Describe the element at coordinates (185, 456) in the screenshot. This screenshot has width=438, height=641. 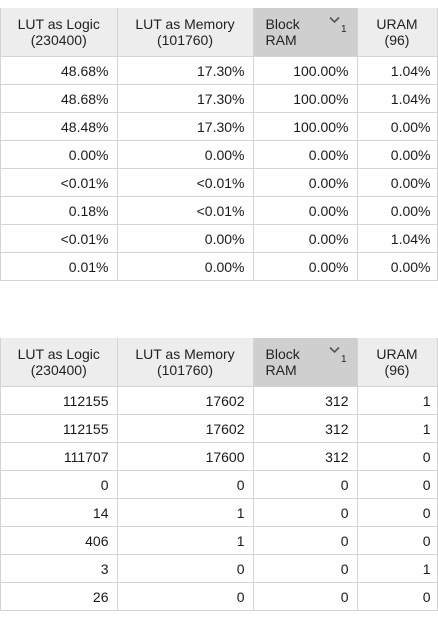
I see `cell-lut-memory: 17600` at that location.